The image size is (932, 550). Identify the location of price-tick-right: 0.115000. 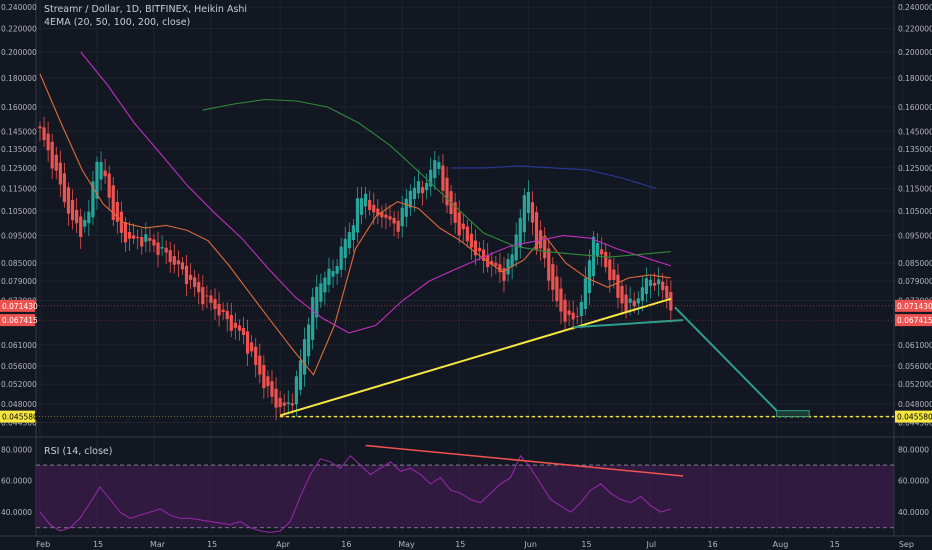
(915, 188).